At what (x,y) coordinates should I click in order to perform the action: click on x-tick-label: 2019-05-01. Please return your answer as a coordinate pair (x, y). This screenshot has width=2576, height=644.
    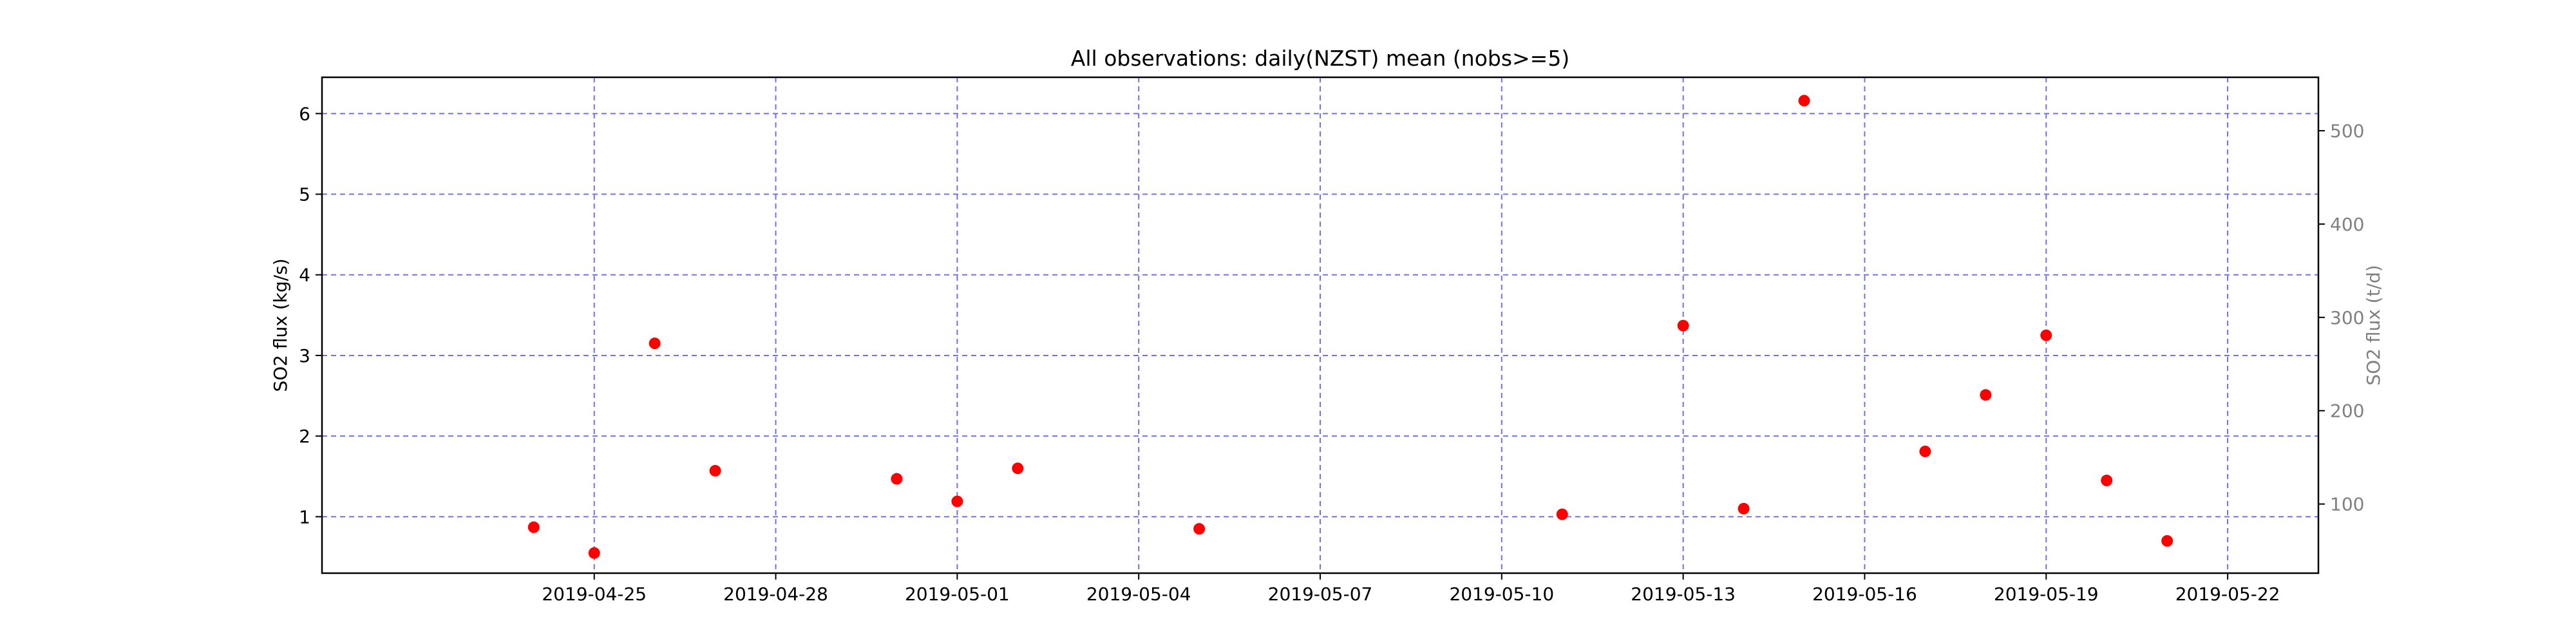
    Looking at the image, I should click on (957, 594).